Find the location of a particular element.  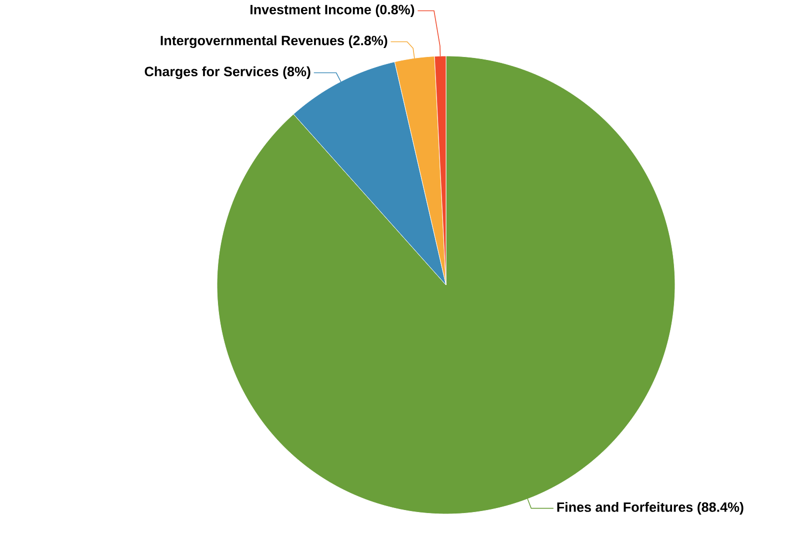

slice-label: Intergovernmental Revenues is located at coordinates (252, 41).